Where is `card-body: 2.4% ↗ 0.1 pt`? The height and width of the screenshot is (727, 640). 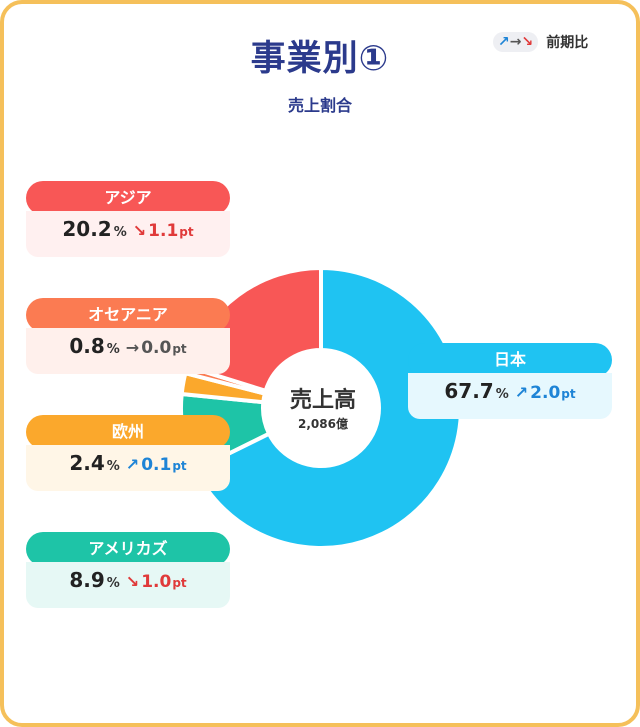 card-body: 2.4% ↗ 0.1 pt is located at coordinates (128, 468).